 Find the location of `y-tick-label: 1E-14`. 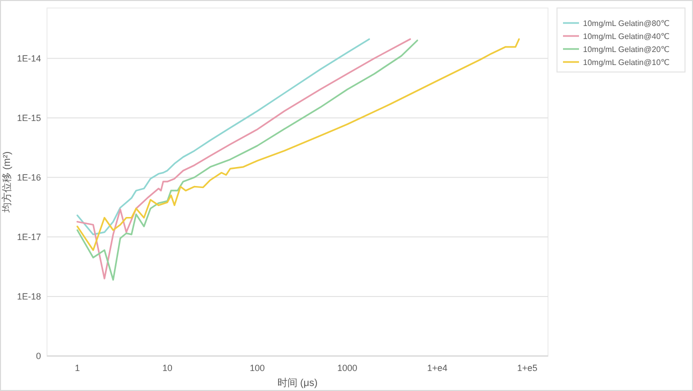

y-tick-label: 1E-14 is located at coordinates (28, 58).